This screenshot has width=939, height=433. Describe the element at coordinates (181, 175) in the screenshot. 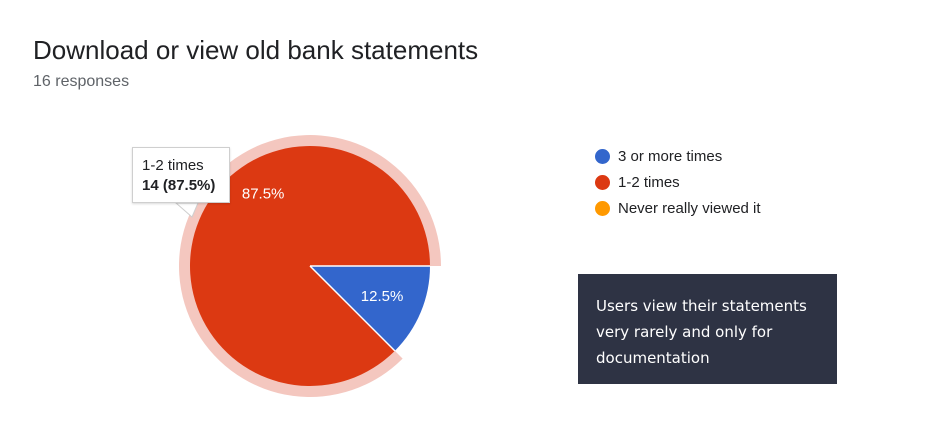

I see `slice-tooltip: 1-2 times 14 (87.5%)` at that location.